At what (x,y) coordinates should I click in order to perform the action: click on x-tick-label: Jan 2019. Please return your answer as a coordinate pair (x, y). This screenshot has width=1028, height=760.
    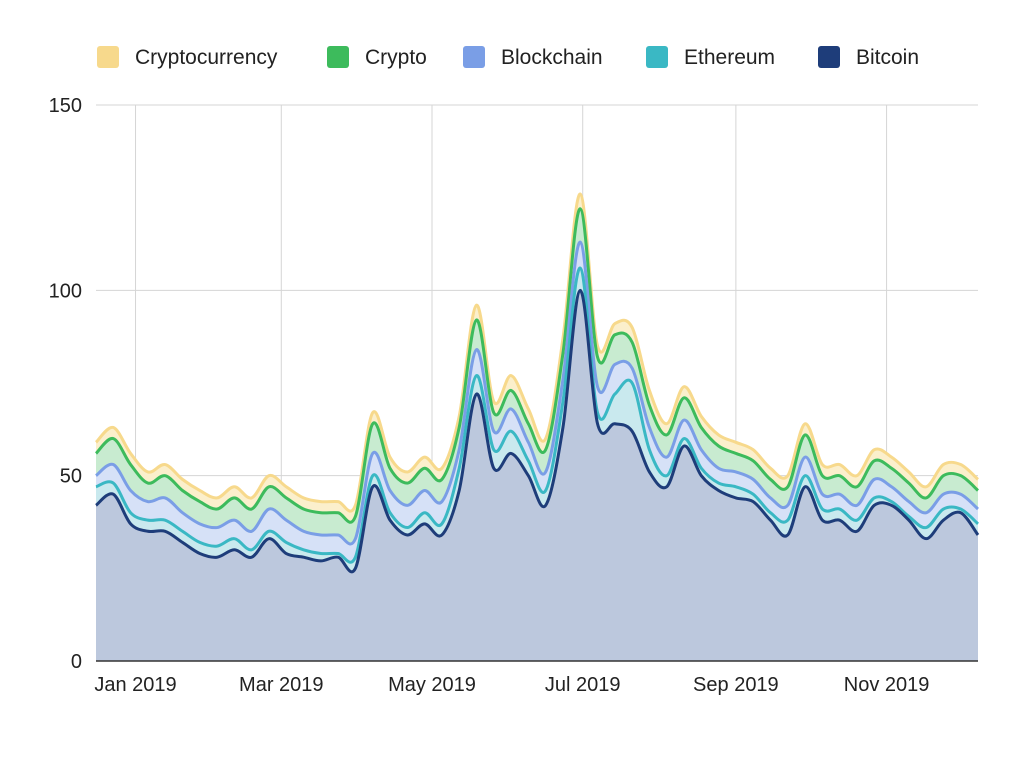
    Looking at the image, I should click on (135, 685).